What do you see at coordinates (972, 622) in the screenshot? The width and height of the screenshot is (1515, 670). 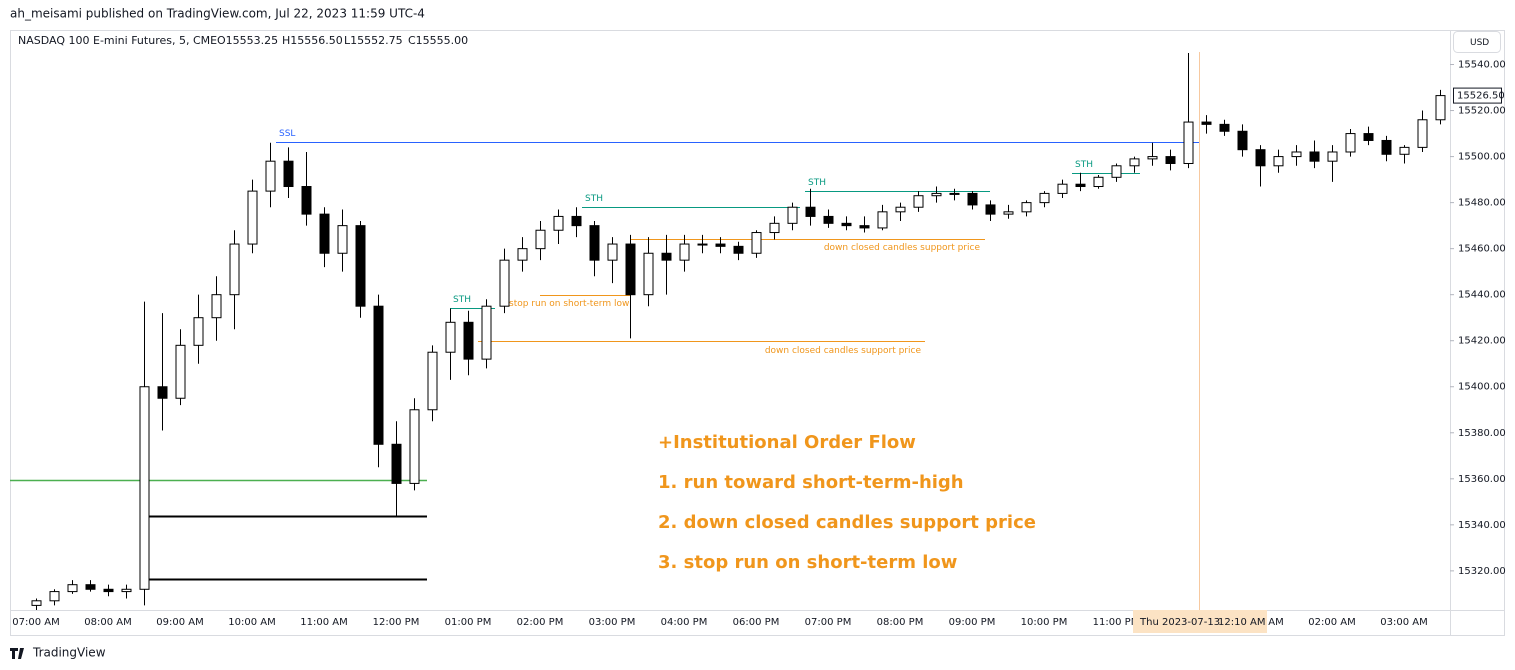 I see `x-tick-label: 09:00 PM` at bounding box center [972, 622].